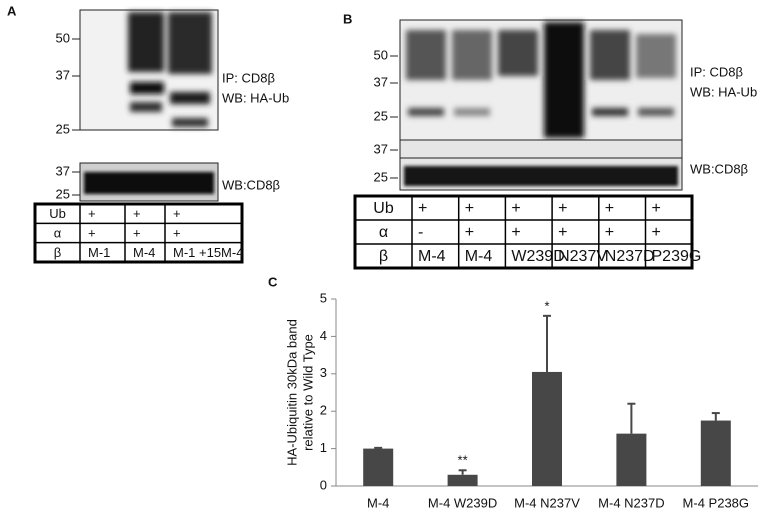 The image size is (771, 513). Describe the element at coordinates (291, 392) in the screenshot. I see `y-axis-label: HA-Ubiquitin 30kDa band` at that location.